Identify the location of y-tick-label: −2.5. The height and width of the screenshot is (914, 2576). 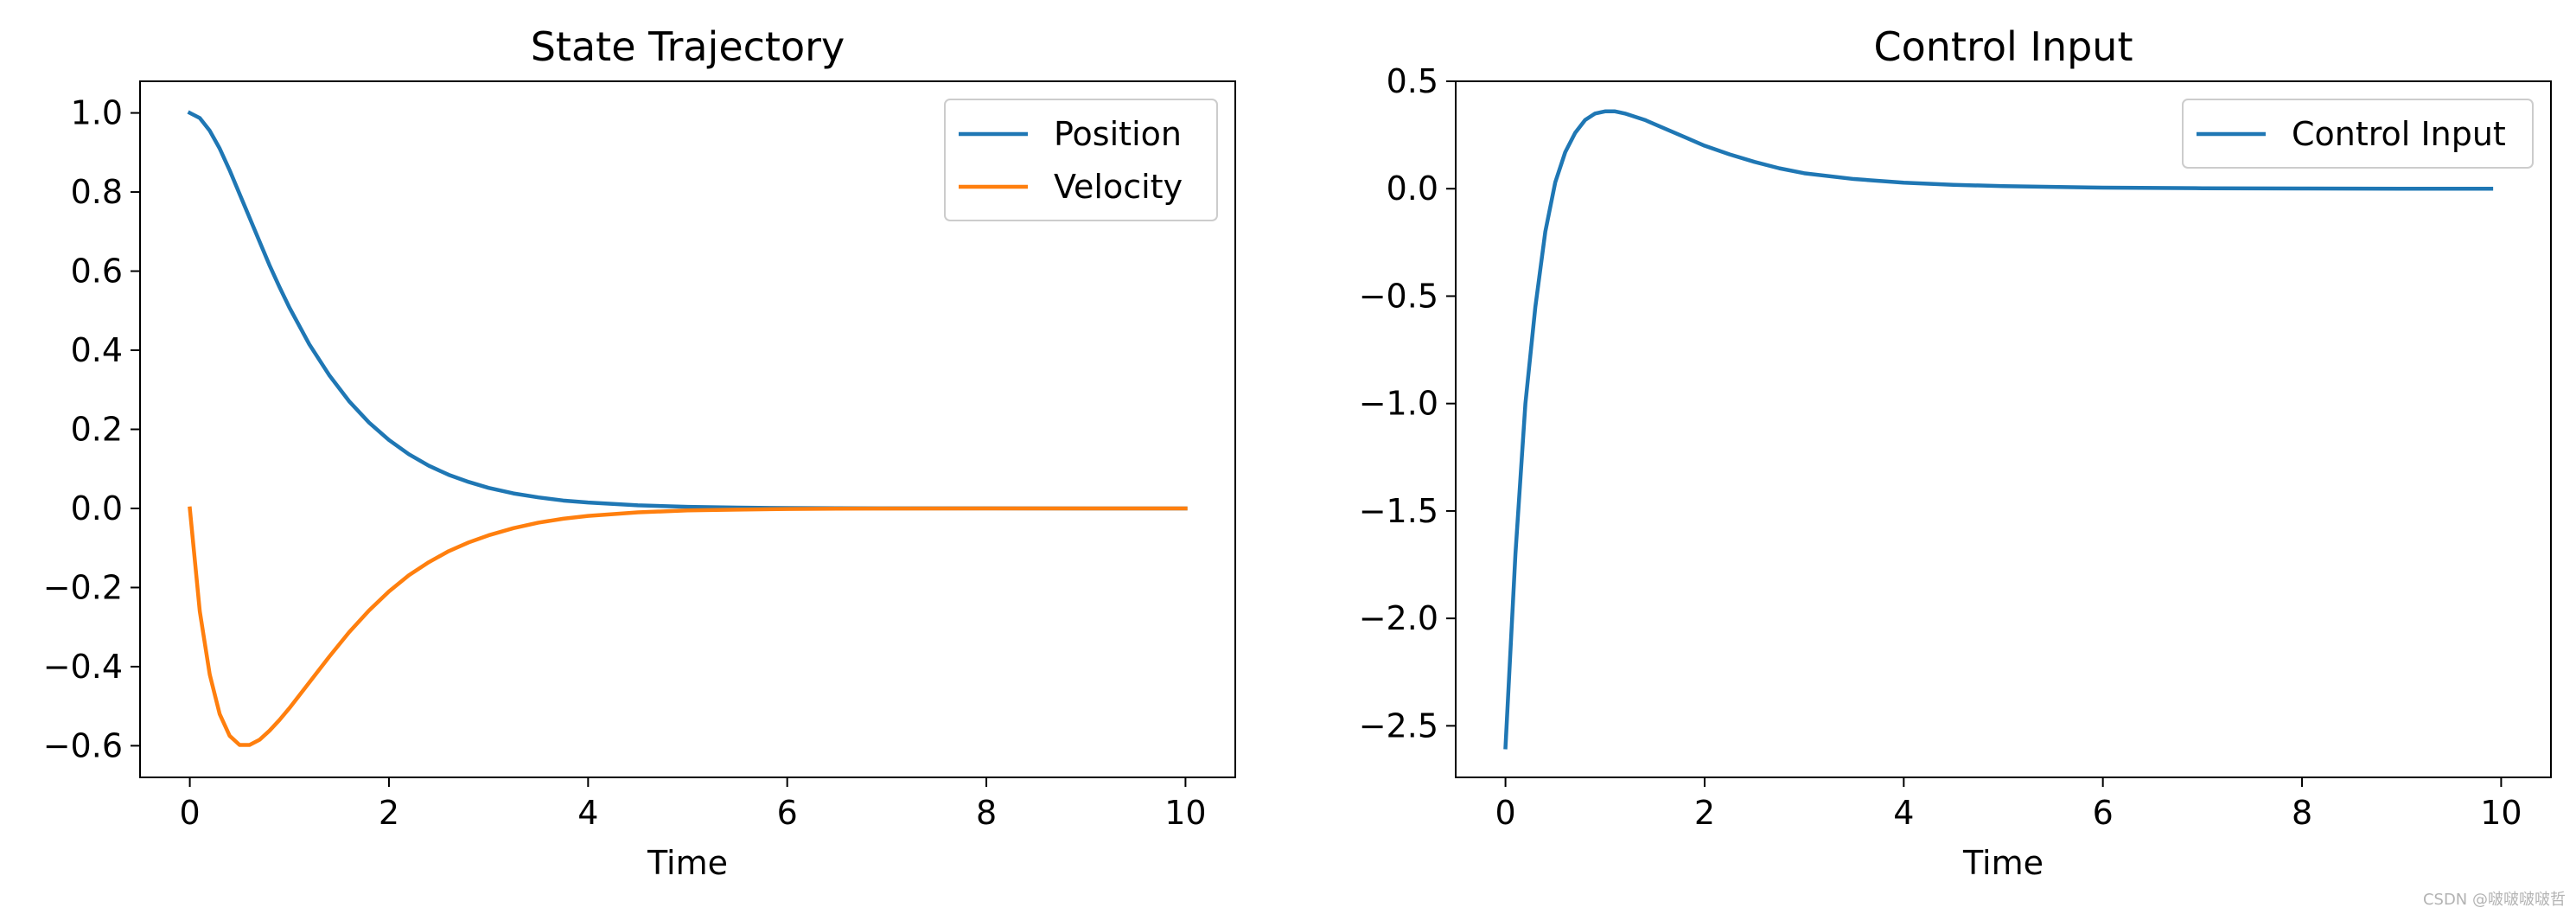
(1398, 725).